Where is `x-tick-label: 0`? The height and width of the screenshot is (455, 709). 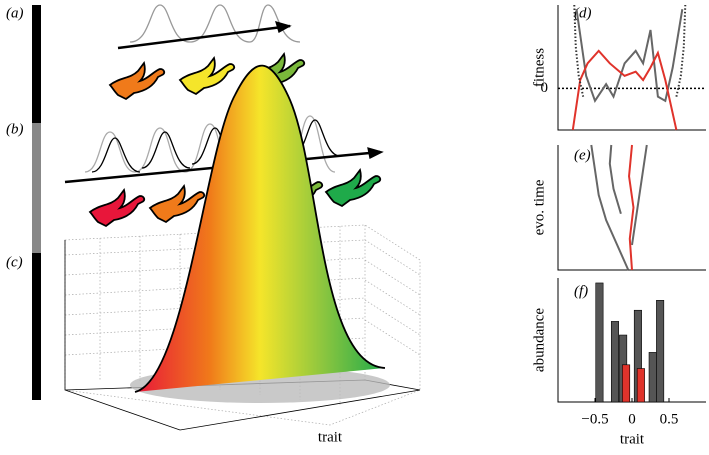 x-tick-label: 0 is located at coordinates (632, 419).